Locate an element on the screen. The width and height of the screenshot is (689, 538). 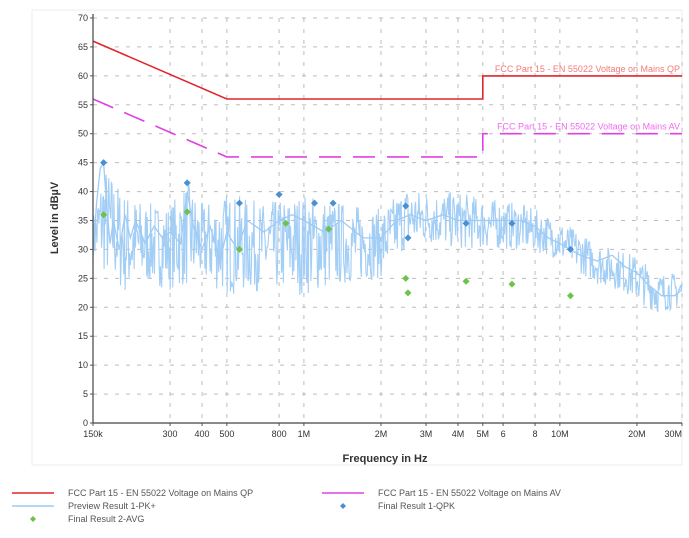
x-tick-label: 8 is located at coordinates (535, 434).